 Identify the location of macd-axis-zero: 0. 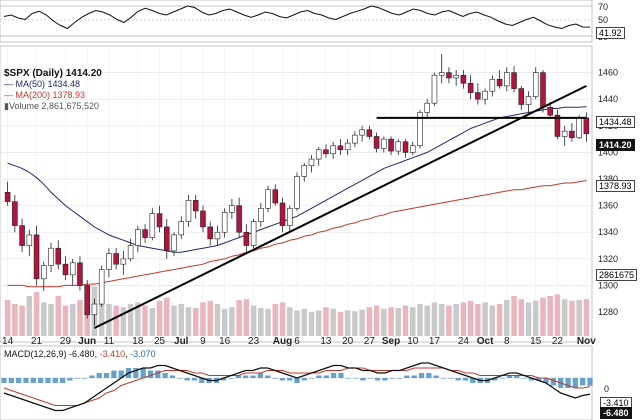
(606, 389).